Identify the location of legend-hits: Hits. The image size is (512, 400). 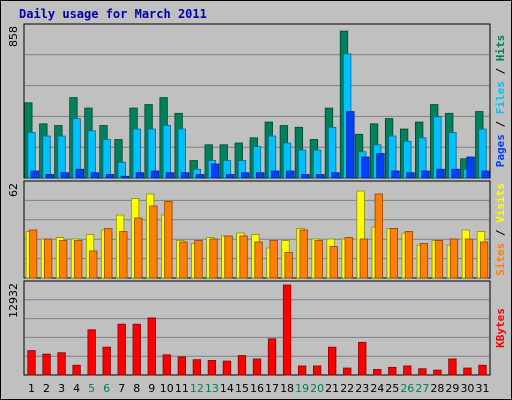
(500, 48).